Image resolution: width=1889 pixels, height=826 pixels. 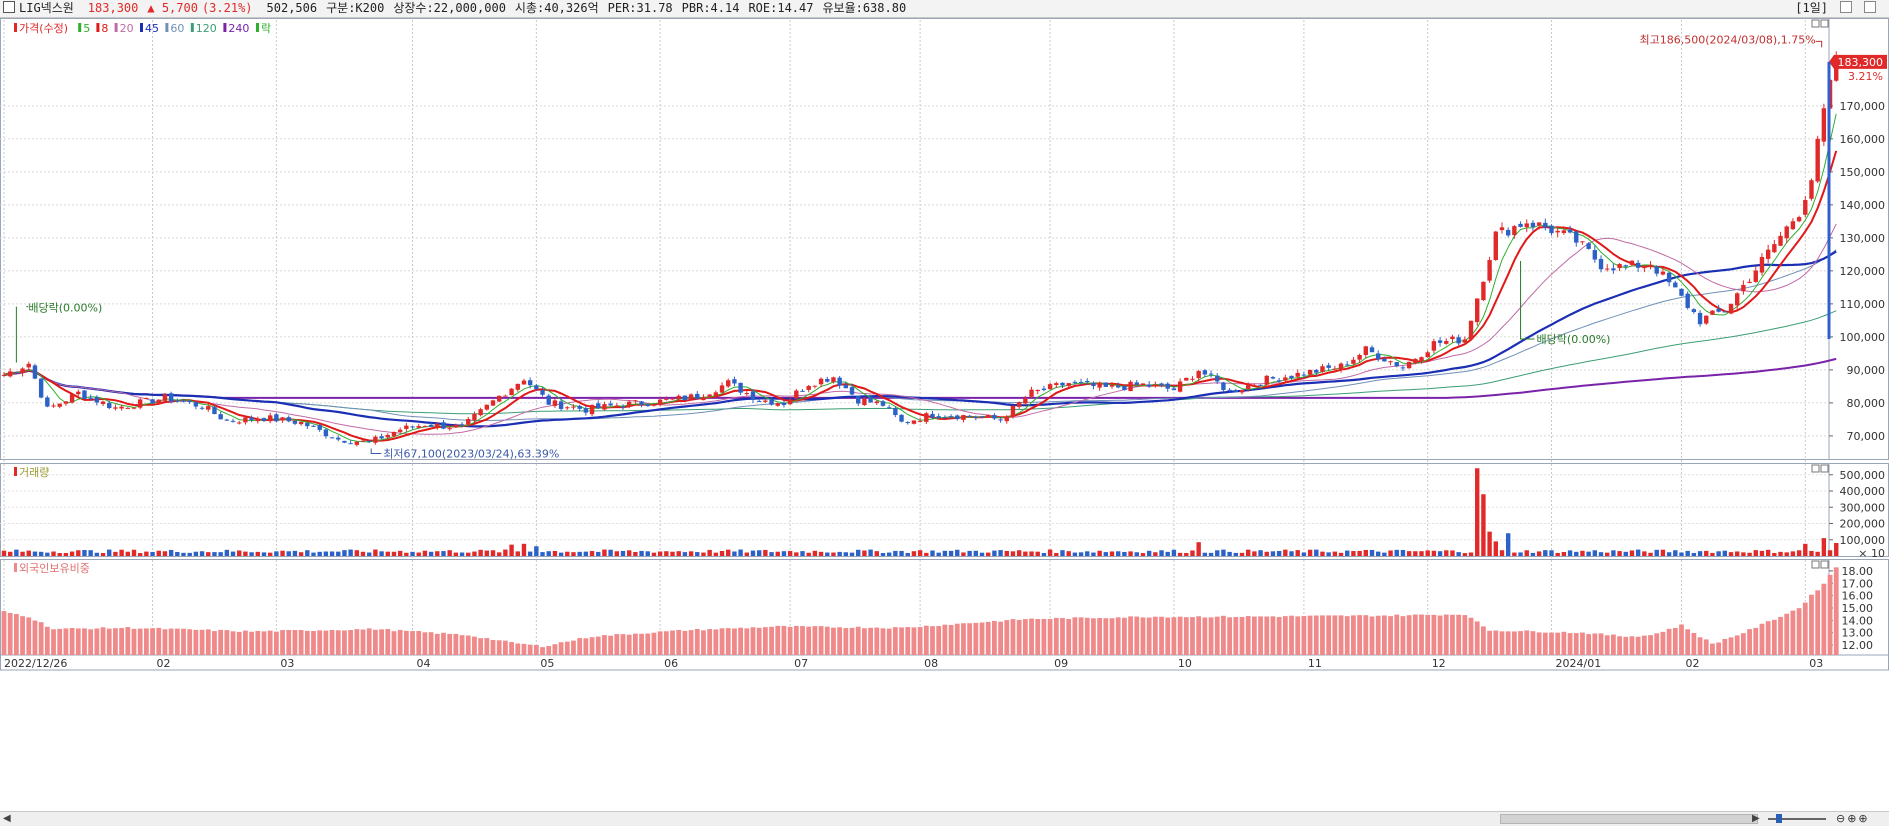 I want to click on legend-label: 60, so click(x=177, y=28).